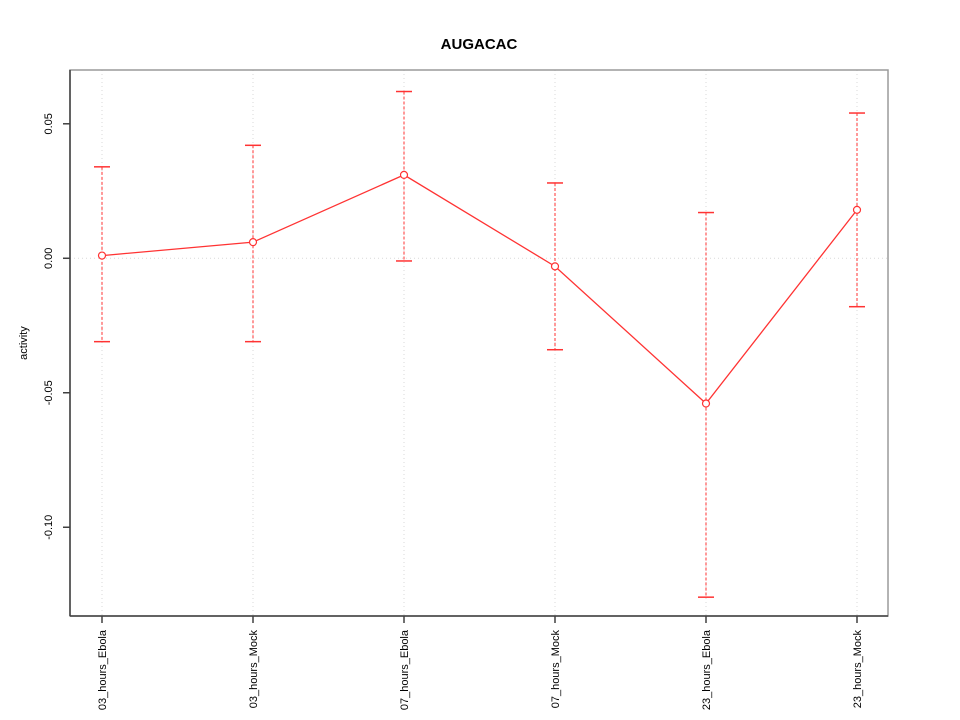 This screenshot has width=960, height=720. What do you see at coordinates (103, 669) in the screenshot?
I see `x-tick-label: 03_hours_Ebola` at bounding box center [103, 669].